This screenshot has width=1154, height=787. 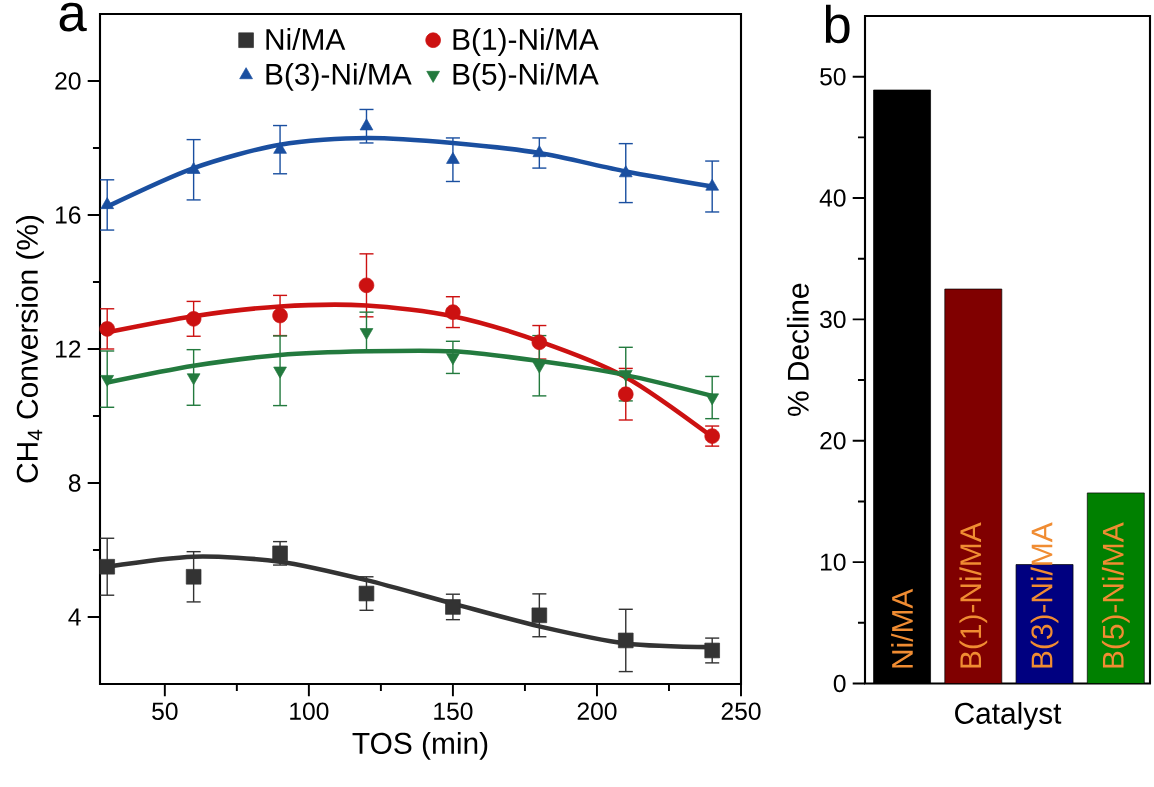 What do you see at coordinates (597, 711) in the screenshot?
I see `x-tick-label: 200` at bounding box center [597, 711].